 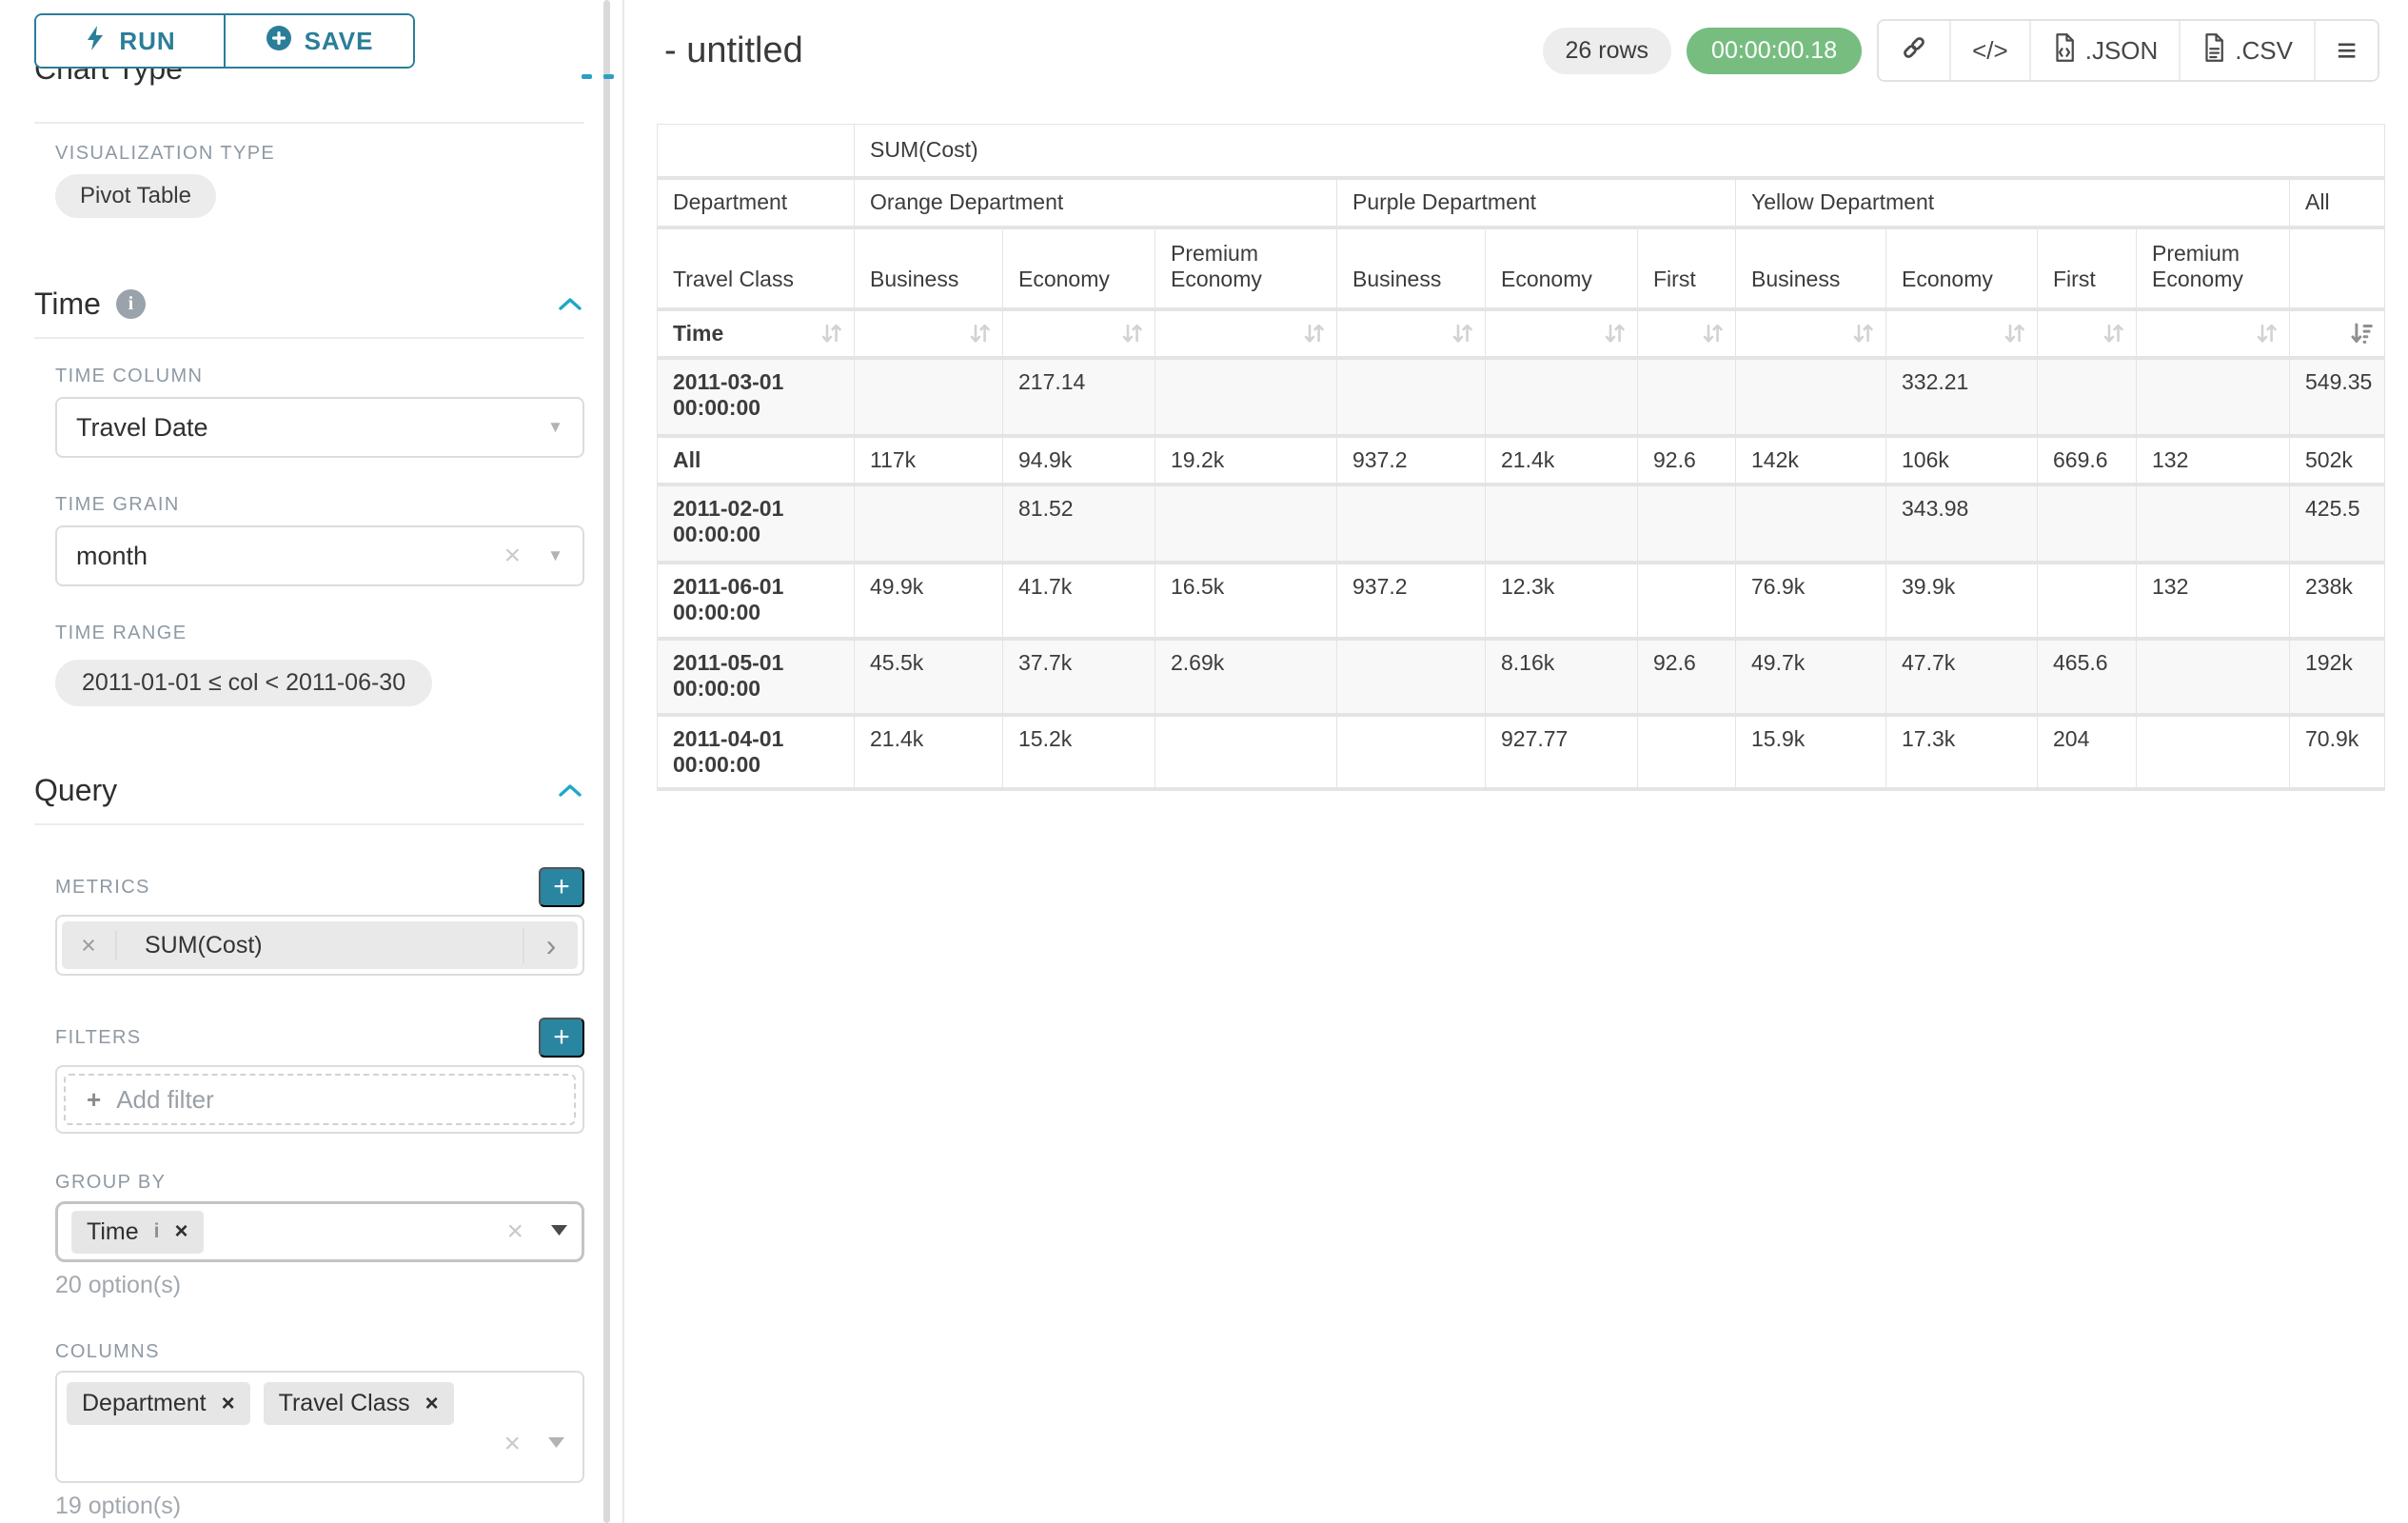 I want to click on sort-desc-icon, so click(x=2362, y=334).